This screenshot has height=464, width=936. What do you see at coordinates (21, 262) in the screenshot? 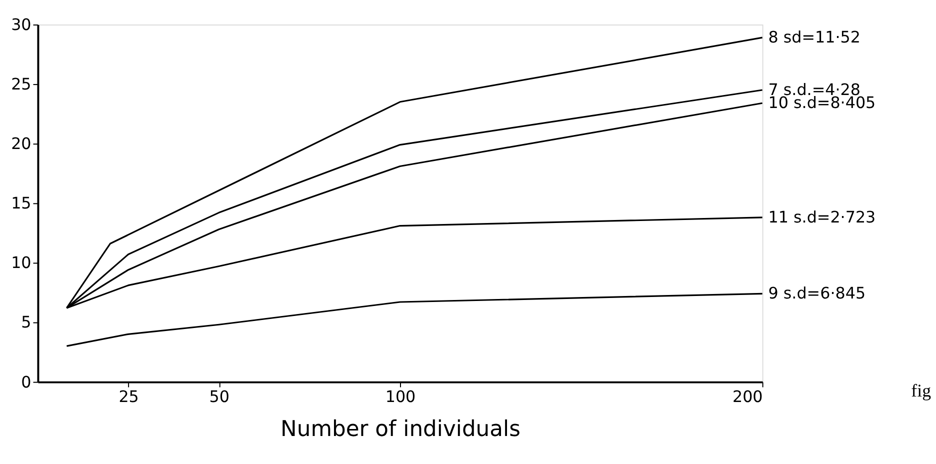
I see `y-tick-label: 10` at bounding box center [21, 262].